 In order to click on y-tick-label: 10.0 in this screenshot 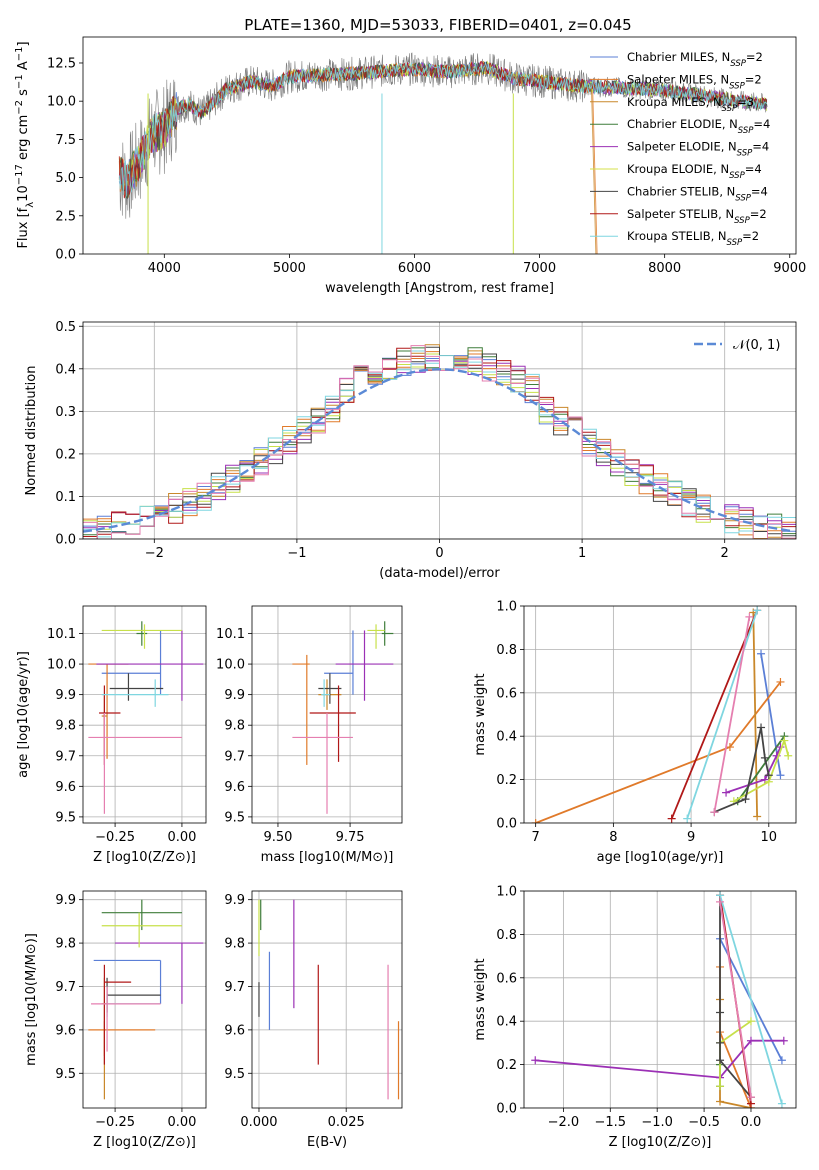, I will do `click(61, 102)`.